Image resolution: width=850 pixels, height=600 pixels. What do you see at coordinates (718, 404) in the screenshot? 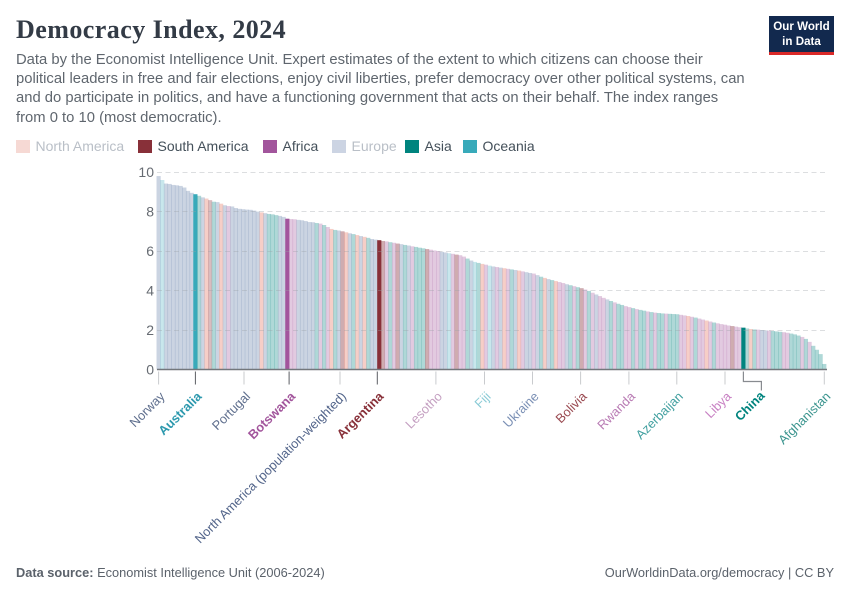
I see `svg-text: Libya` at bounding box center [718, 404].